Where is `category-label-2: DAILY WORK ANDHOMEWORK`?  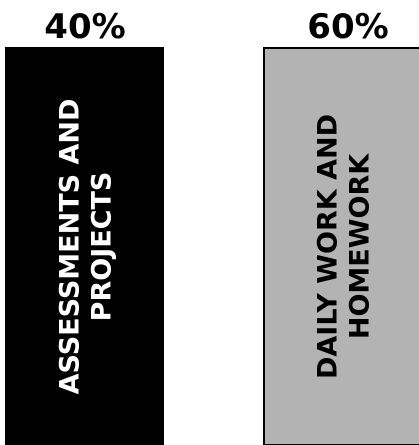 category-label-2: DAILY WORK ANDHOMEWORK is located at coordinates (344, 246).